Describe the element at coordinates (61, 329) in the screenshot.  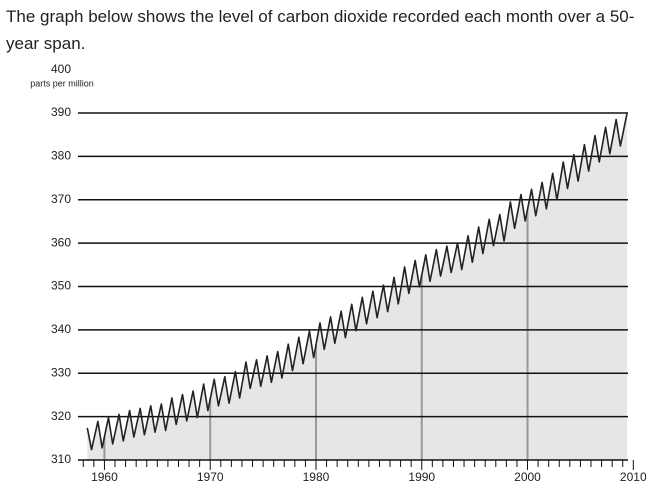
I see `y-tick-label: 340` at that location.